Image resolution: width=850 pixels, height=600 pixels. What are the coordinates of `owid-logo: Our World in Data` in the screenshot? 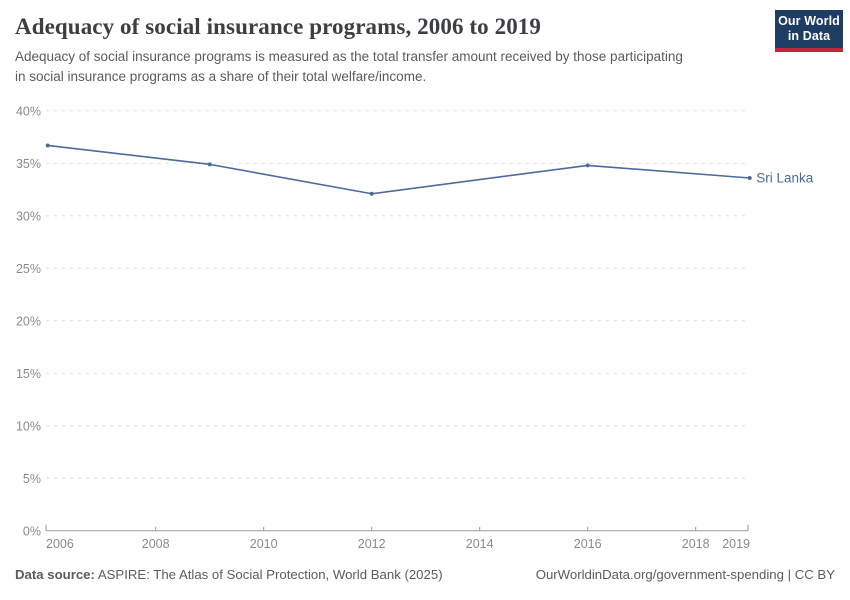 It's located at (809, 31).